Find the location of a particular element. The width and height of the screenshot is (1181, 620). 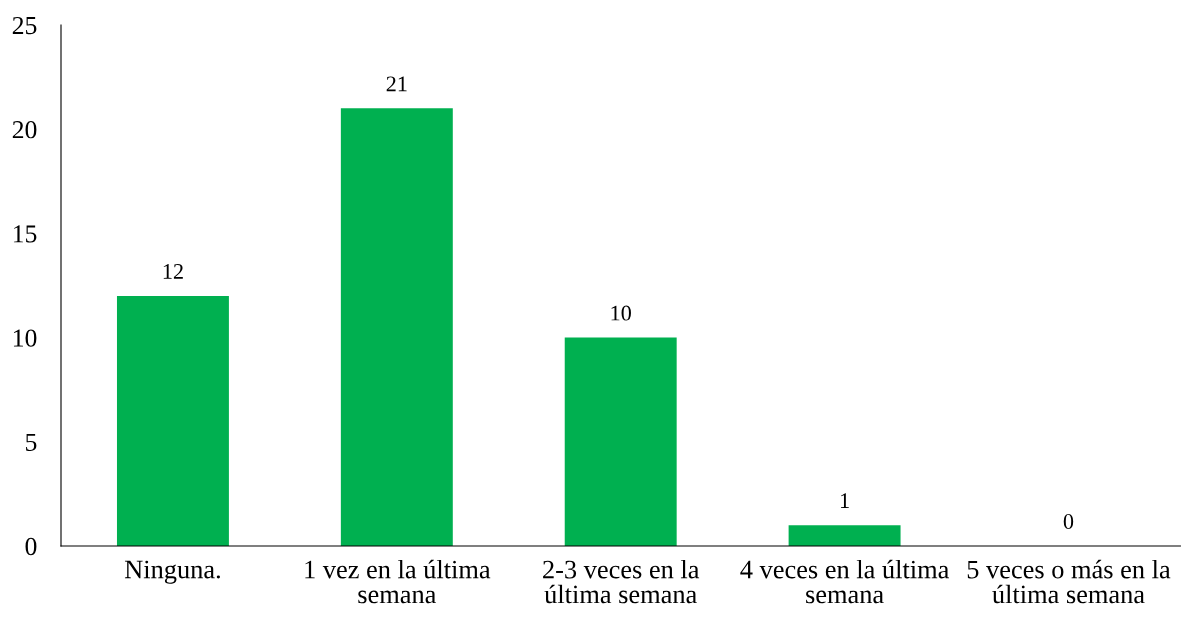

y-tick-label: 10 is located at coordinates (25, 338).